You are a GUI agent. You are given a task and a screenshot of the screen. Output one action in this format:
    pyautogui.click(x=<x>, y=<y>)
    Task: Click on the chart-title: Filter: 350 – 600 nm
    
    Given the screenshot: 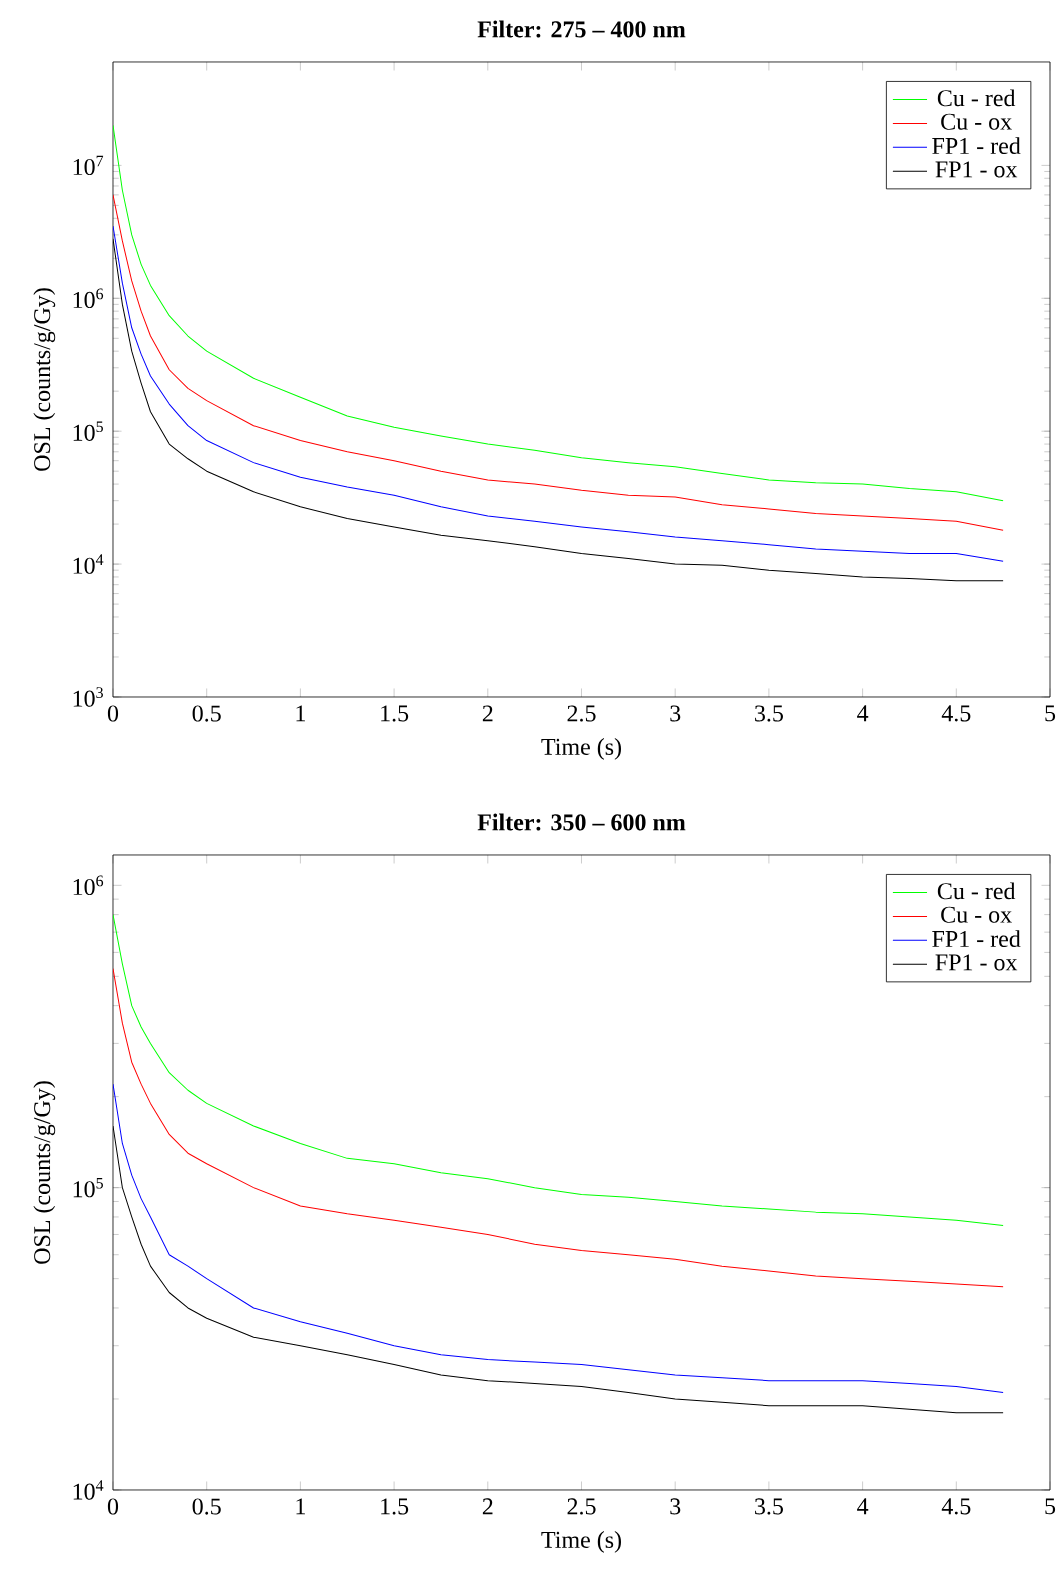 What is the action you would take?
    pyautogui.click(x=581, y=822)
    